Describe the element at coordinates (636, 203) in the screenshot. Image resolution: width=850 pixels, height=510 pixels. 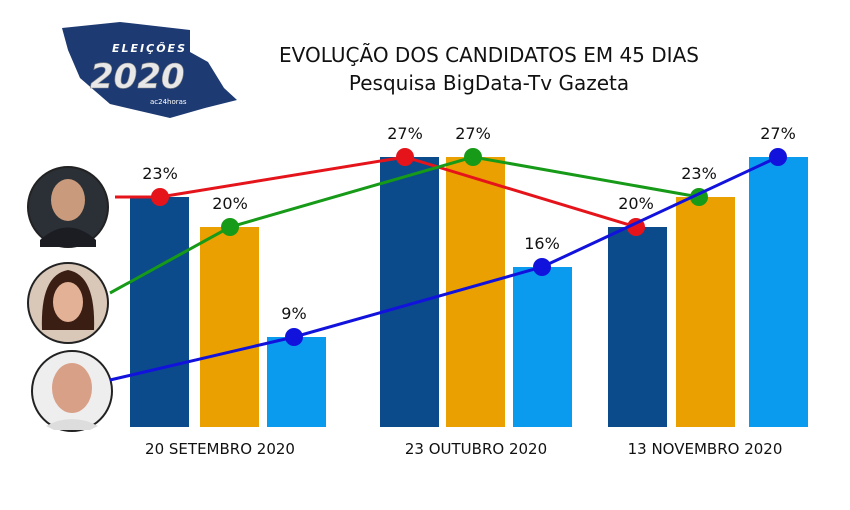
I see `data-label-series1-3: 20%` at that location.